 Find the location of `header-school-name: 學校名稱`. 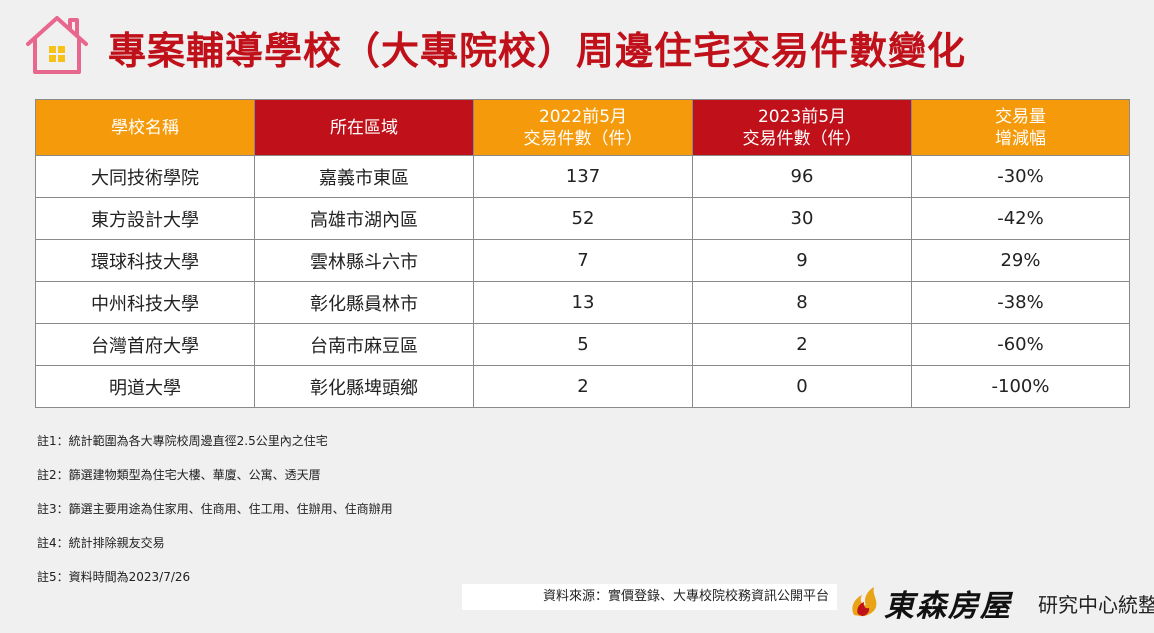

header-school-name: 學校名稱 is located at coordinates (145, 127).